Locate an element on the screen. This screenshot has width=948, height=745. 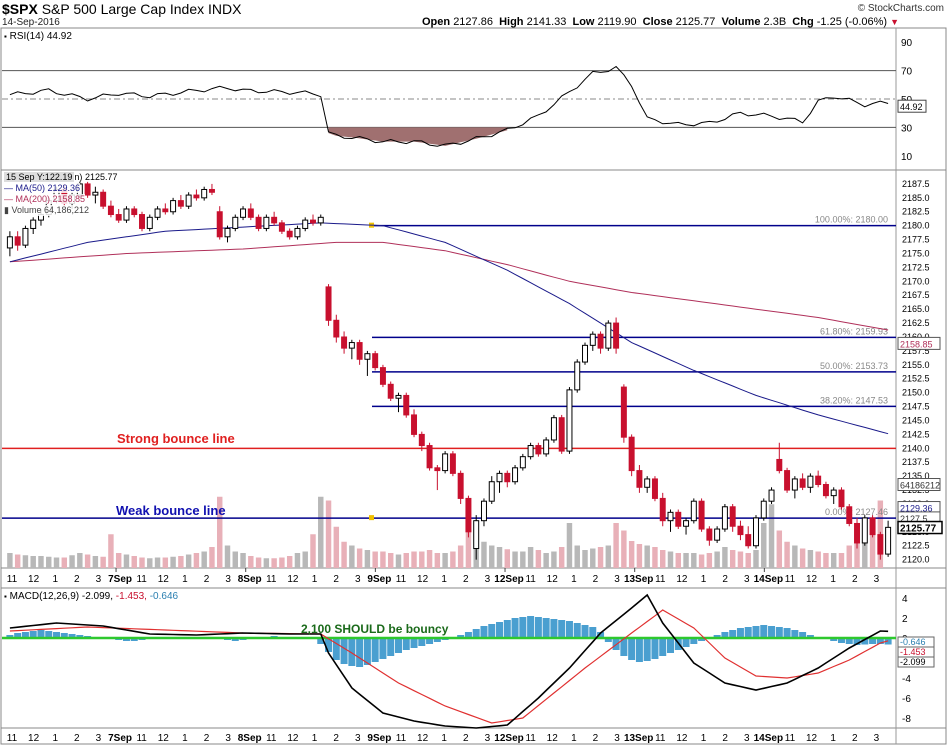
rsi-value-tag-text: 44.92 is located at coordinates (911, 107).